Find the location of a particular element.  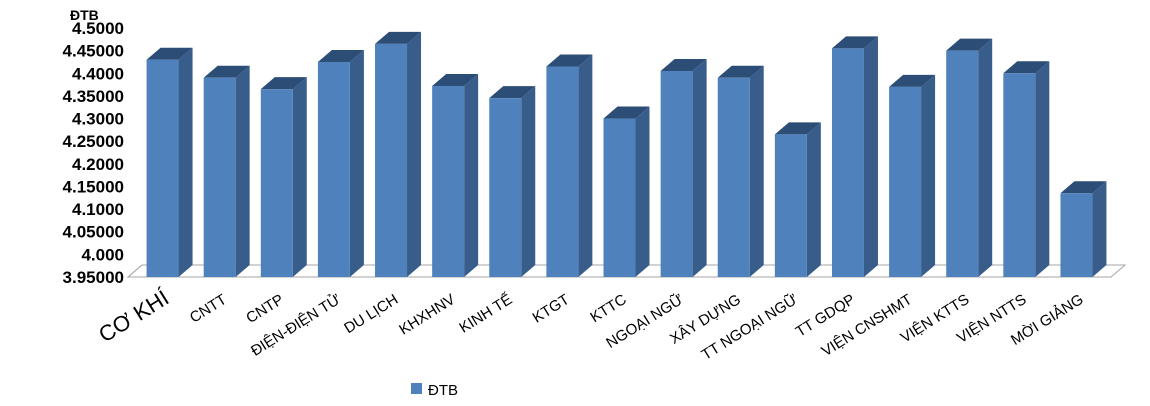

y-tick-label: 4.05000 is located at coordinates (93, 232).